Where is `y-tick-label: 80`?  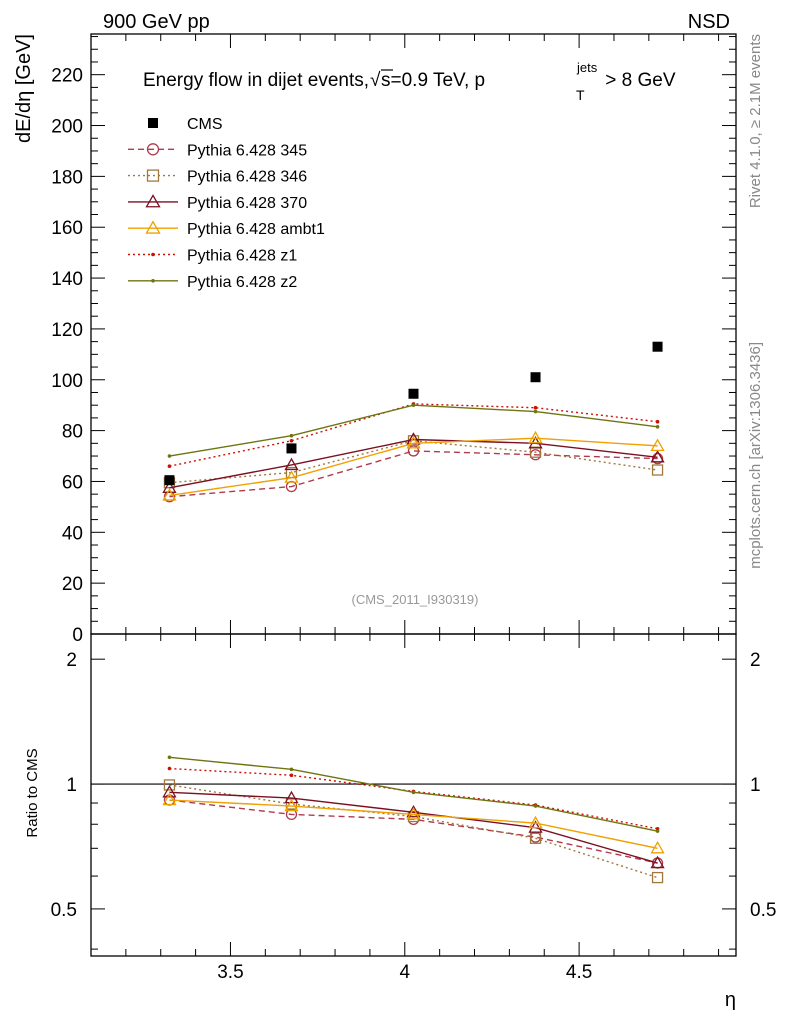
y-tick-label: 80 is located at coordinates (72, 432).